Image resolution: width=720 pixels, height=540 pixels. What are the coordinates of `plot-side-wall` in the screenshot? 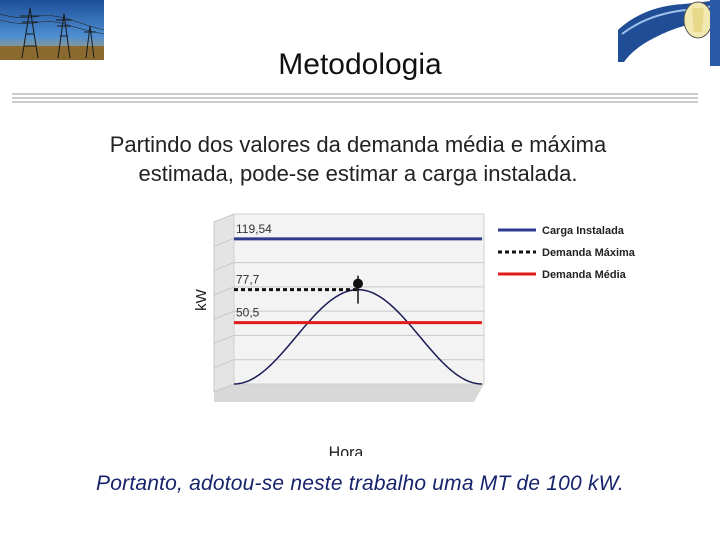 It's located at (224, 303).